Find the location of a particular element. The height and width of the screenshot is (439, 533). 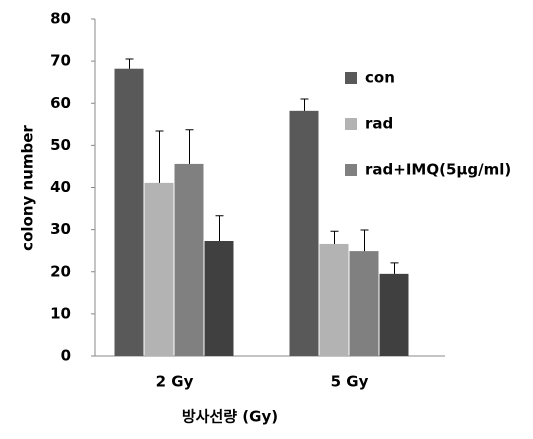

x-axis-label: 방사선량 (Gy) is located at coordinates (230, 417).